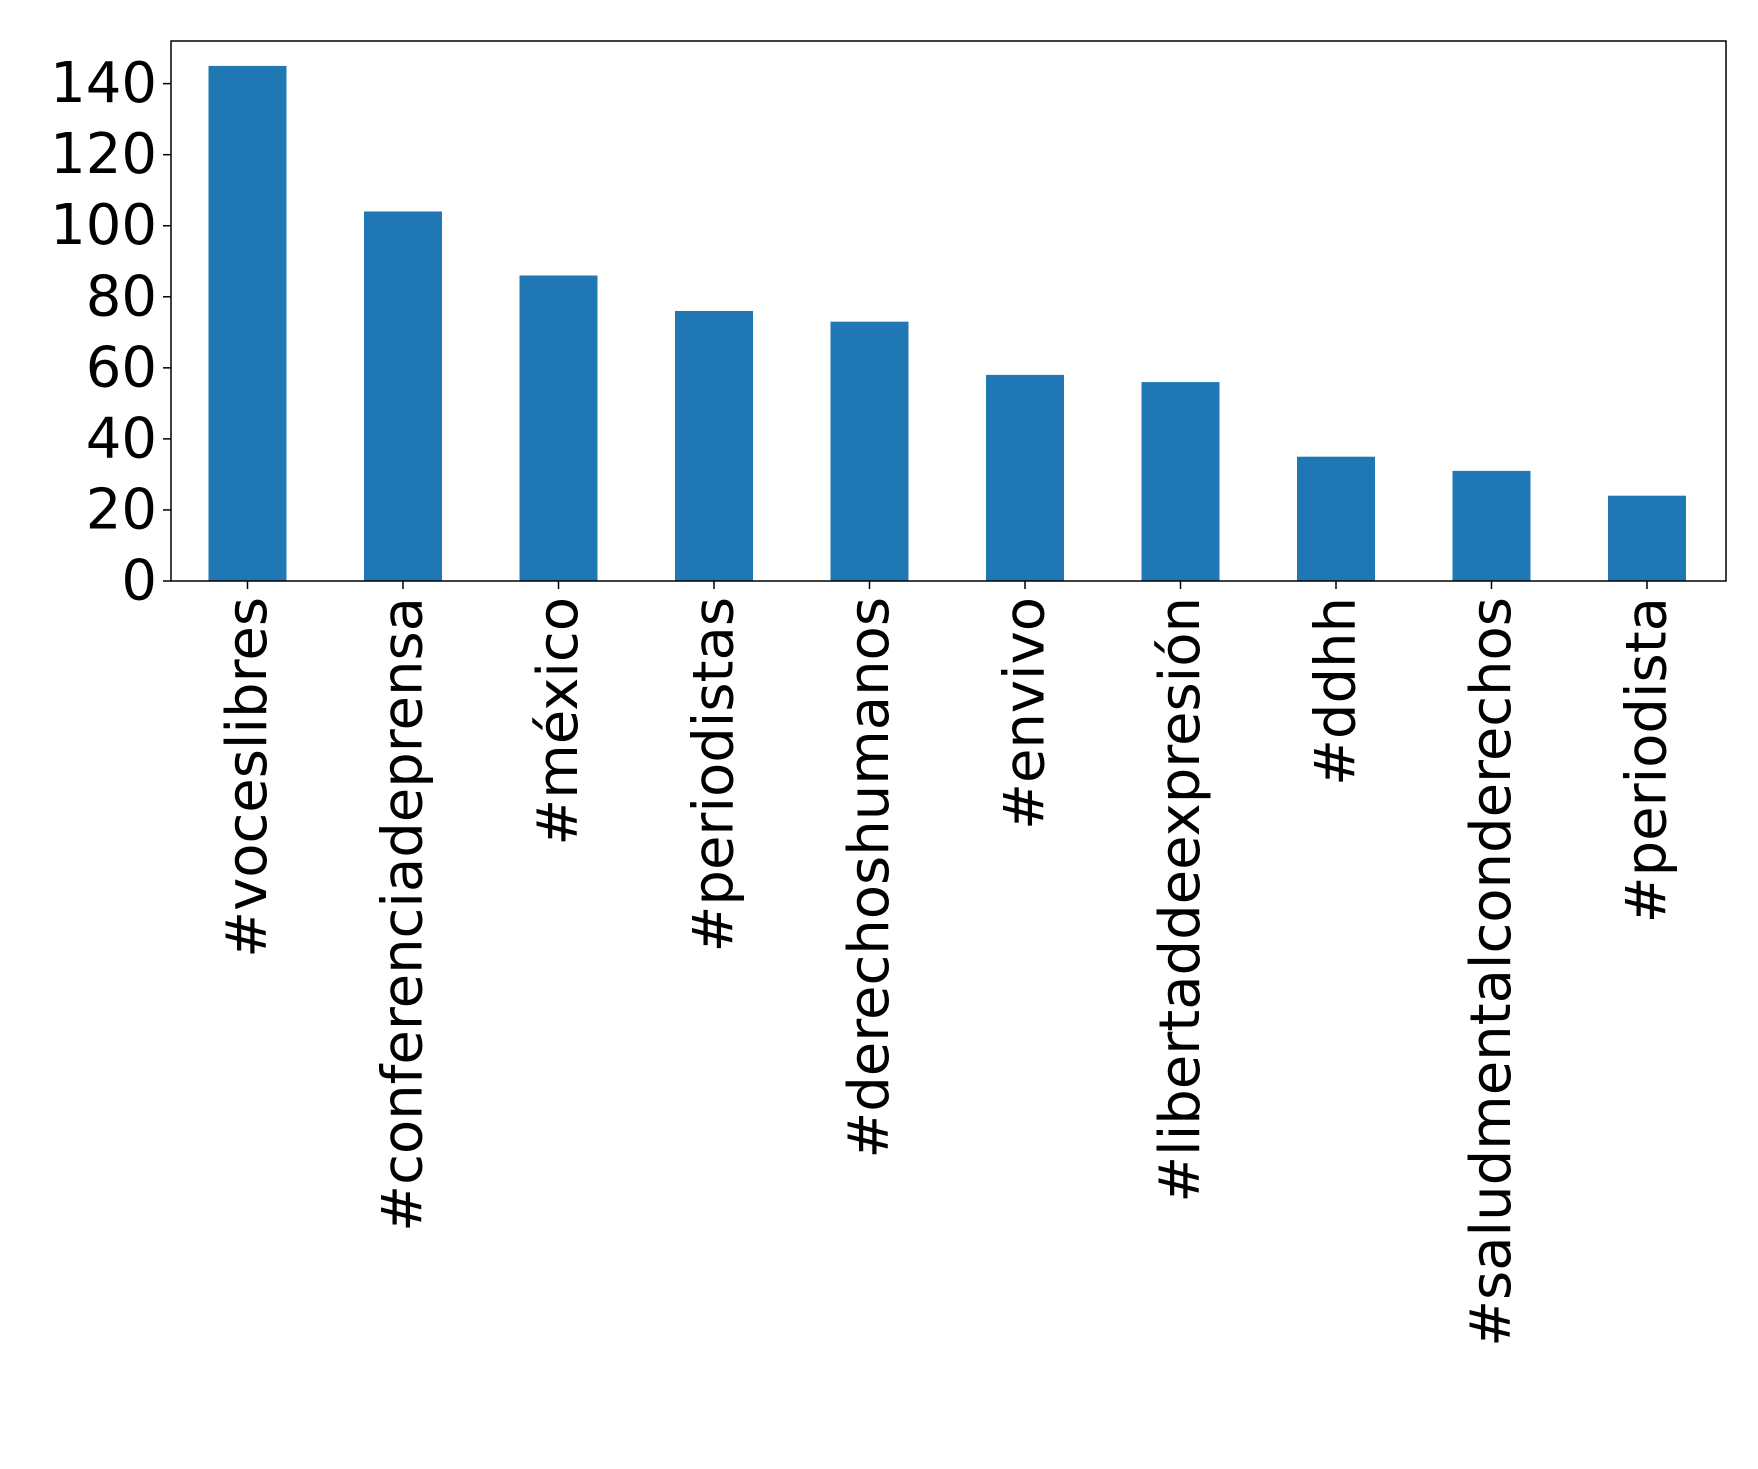 This screenshot has height=1469, width=1758. What do you see at coordinates (403, 914) in the screenshot?
I see `x-tick-label: #conferenciadeprensa` at bounding box center [403, 914].